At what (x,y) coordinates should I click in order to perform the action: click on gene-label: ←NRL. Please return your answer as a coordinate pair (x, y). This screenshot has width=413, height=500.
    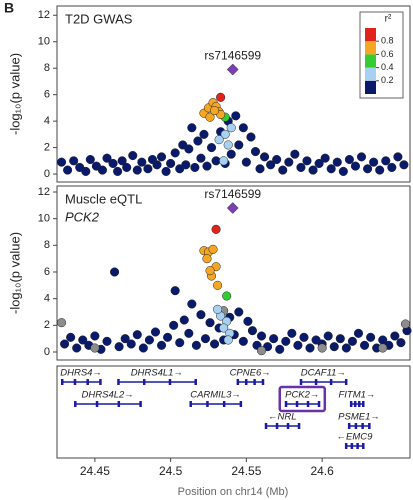
    Looking at the image, I should click on (282, 417).